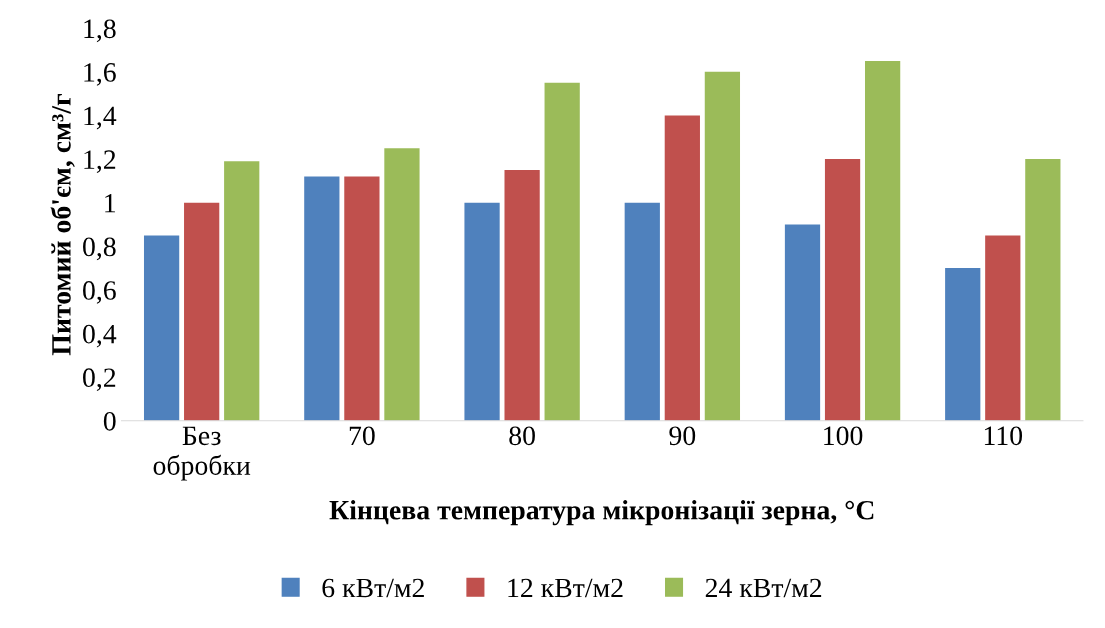 Image resolution: width=1105 pixels, height=628 pixels. I want to click on x-tick-label: 110, so click(1003, 436).